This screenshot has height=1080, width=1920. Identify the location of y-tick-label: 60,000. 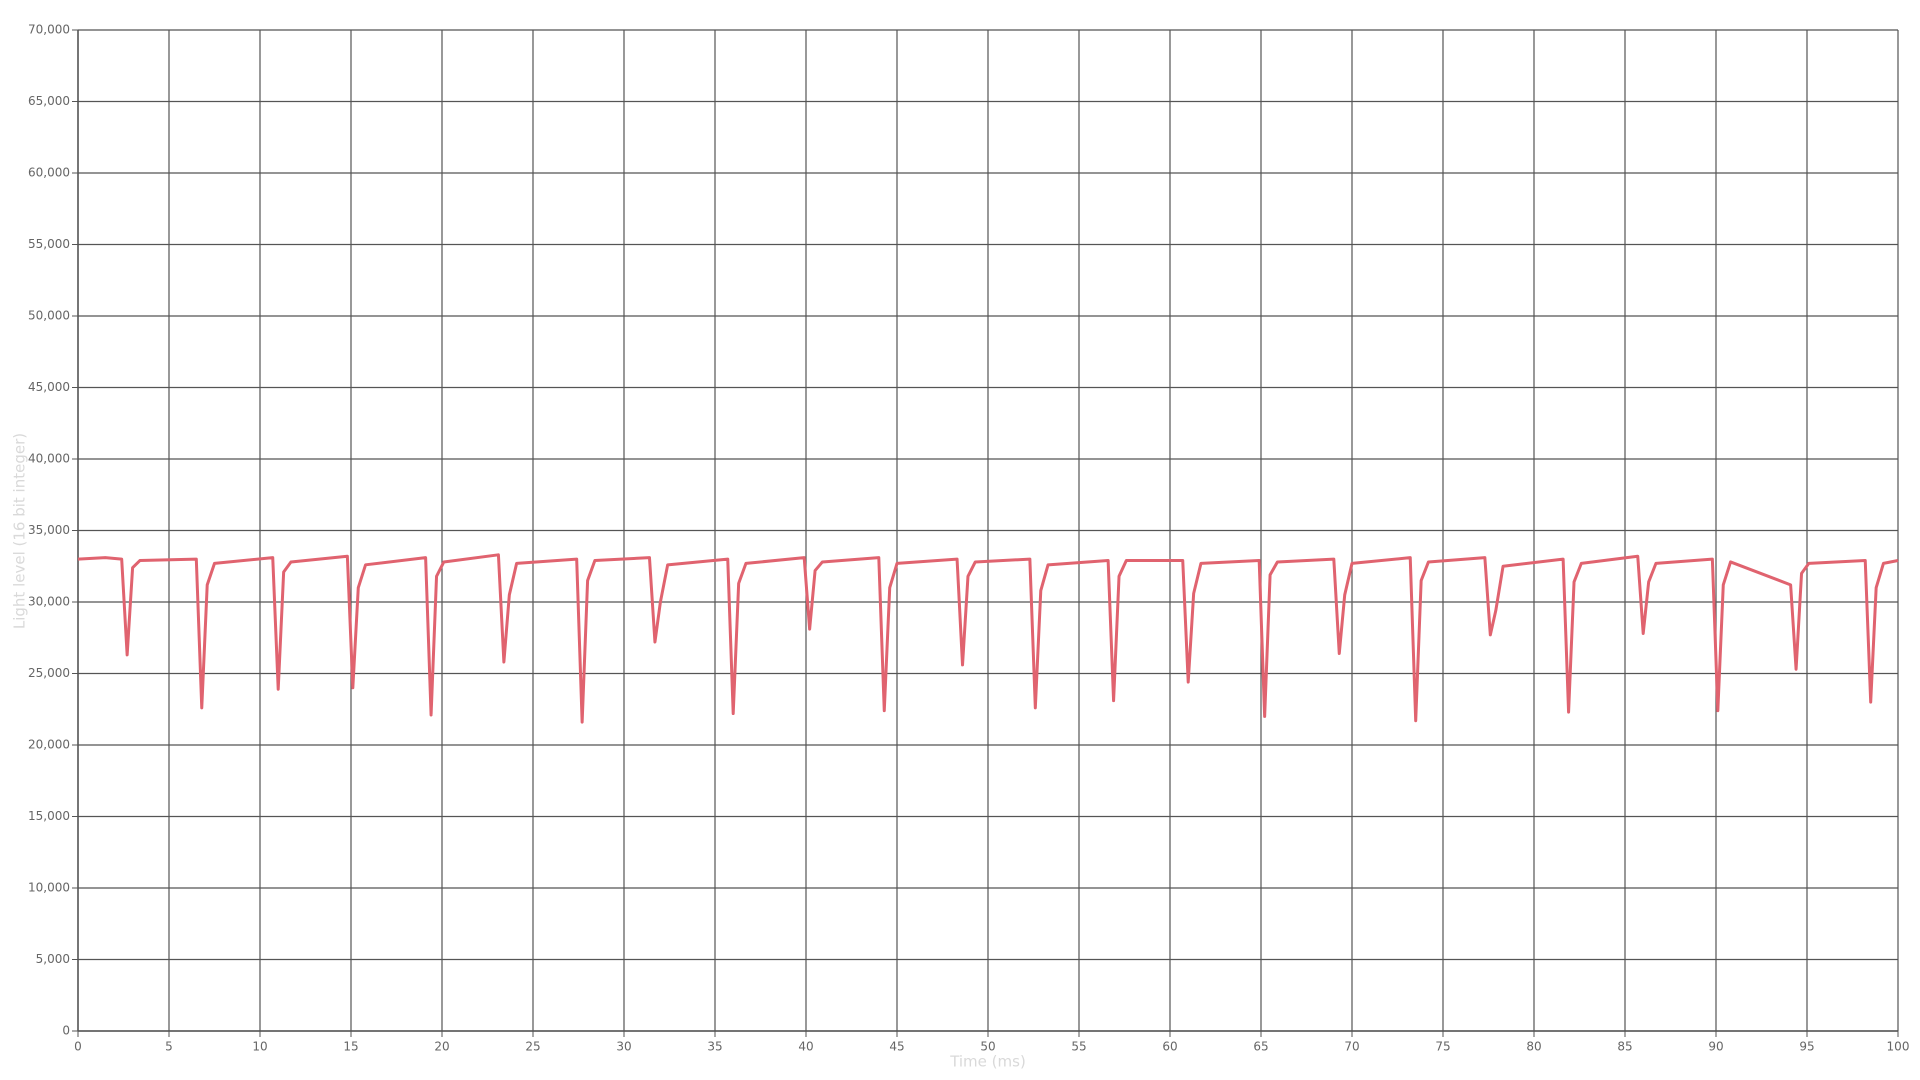
(49, 173).